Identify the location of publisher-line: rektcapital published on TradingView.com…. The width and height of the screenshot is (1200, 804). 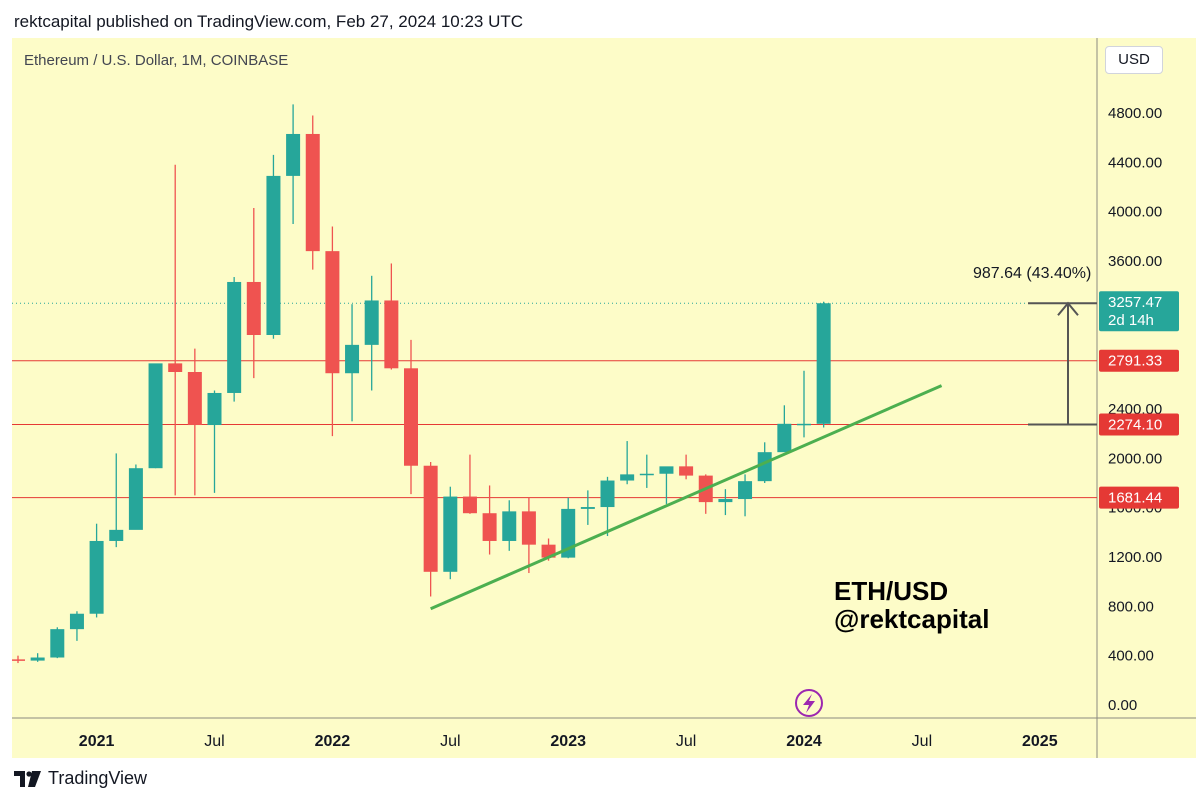
(269, 21).